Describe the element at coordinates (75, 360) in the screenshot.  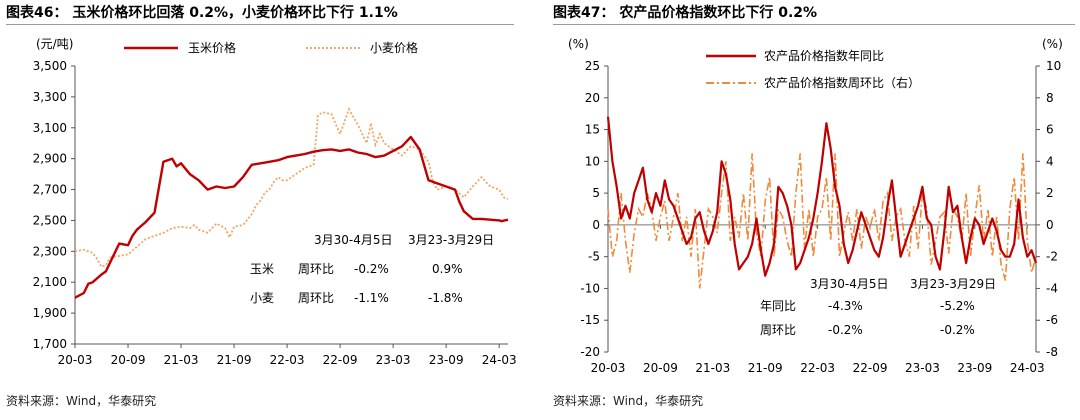
I see `left-x-tick-label: 20-03` at that location.